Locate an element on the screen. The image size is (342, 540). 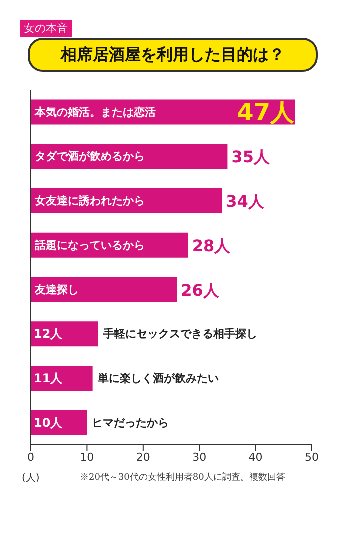
data-label: 34人 is located at coordinates (246, 201).